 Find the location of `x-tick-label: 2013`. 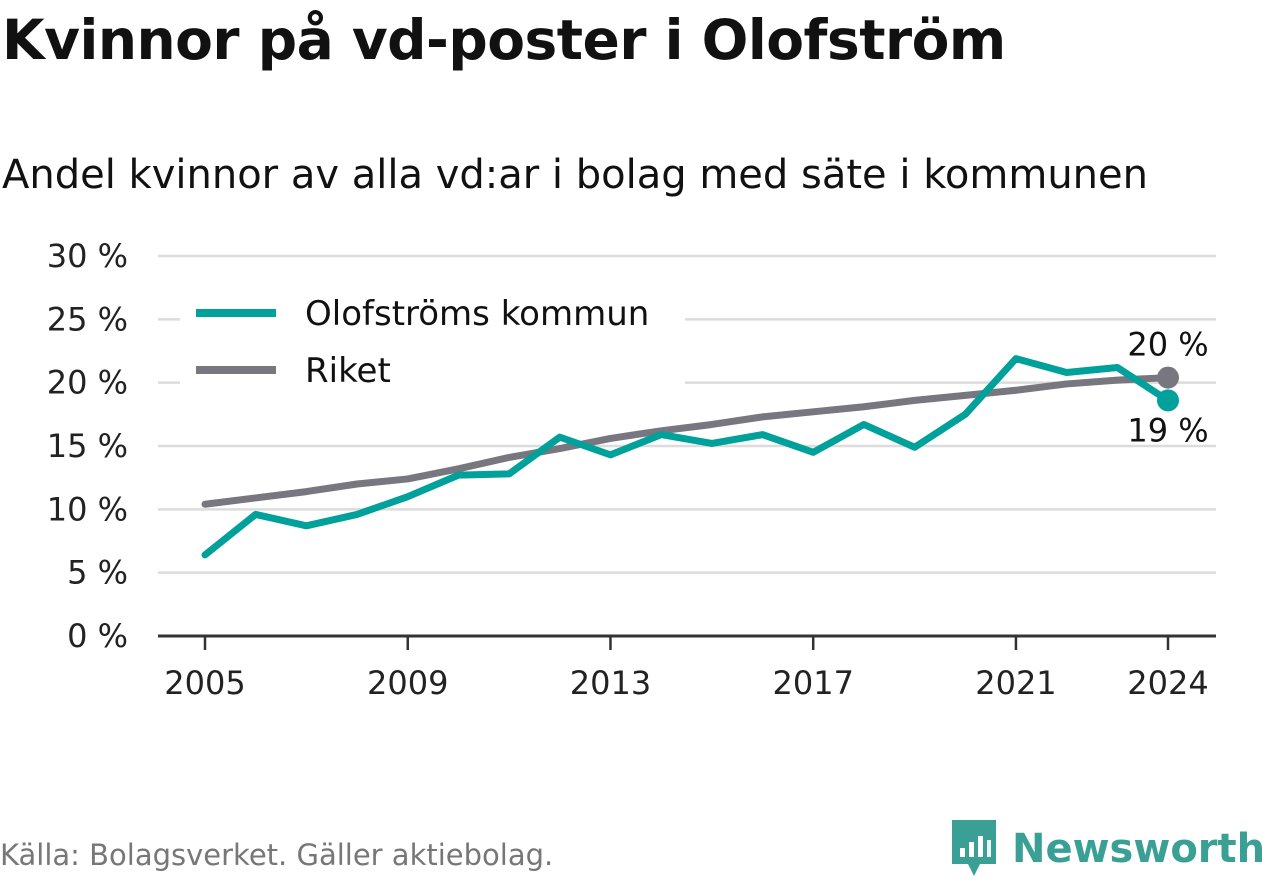

x-tick-label: 2013 is located at coordinates (610, 683).